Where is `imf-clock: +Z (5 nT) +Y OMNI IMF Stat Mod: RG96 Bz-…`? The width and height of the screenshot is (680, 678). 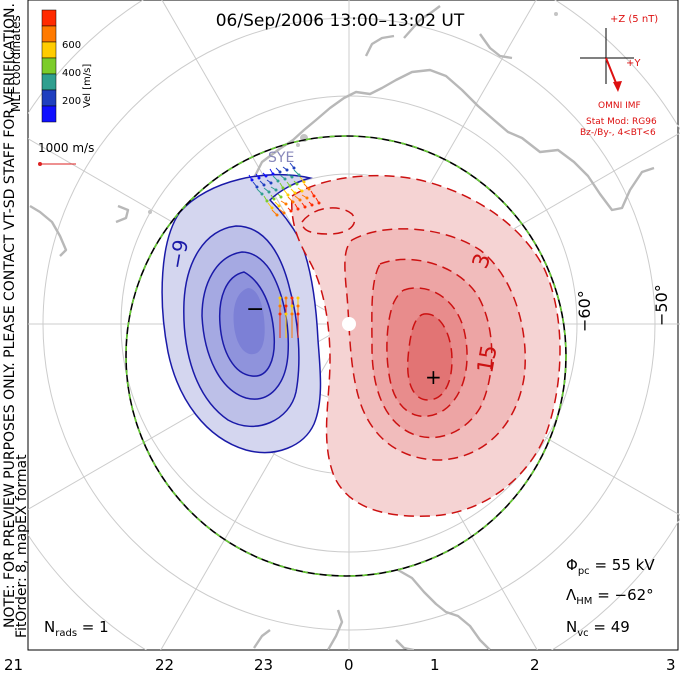 imf-clock: +Z (5 nT) +Y OMNI IMF Stat Mod: RG96 Bz-… is located at coordinates (619, 76).